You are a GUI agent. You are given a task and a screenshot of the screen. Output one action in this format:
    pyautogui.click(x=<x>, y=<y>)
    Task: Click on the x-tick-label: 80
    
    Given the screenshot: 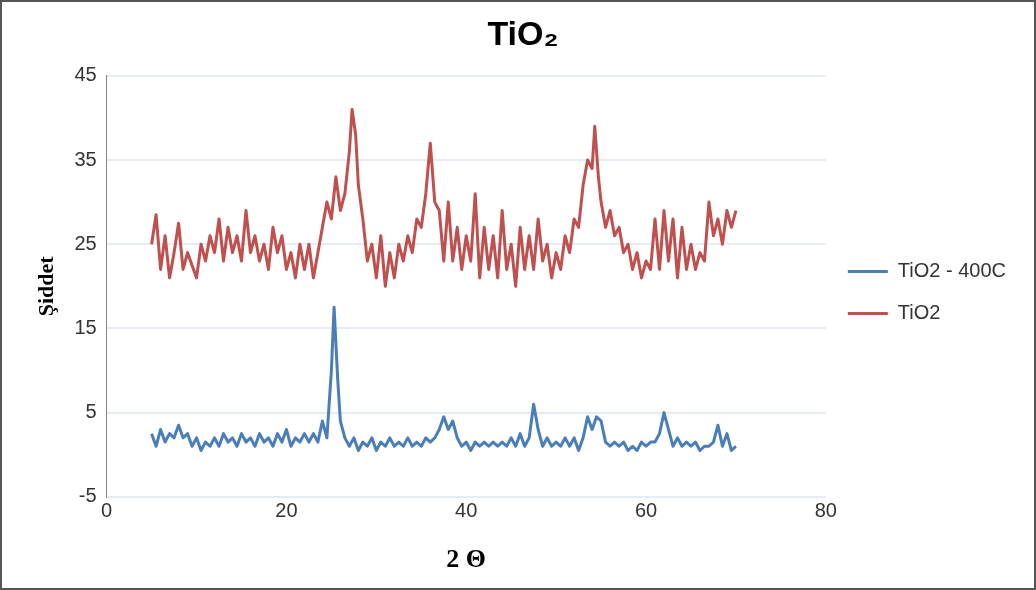 What is the action you would take?
    pyautogui.click(x=825, y=510)
    